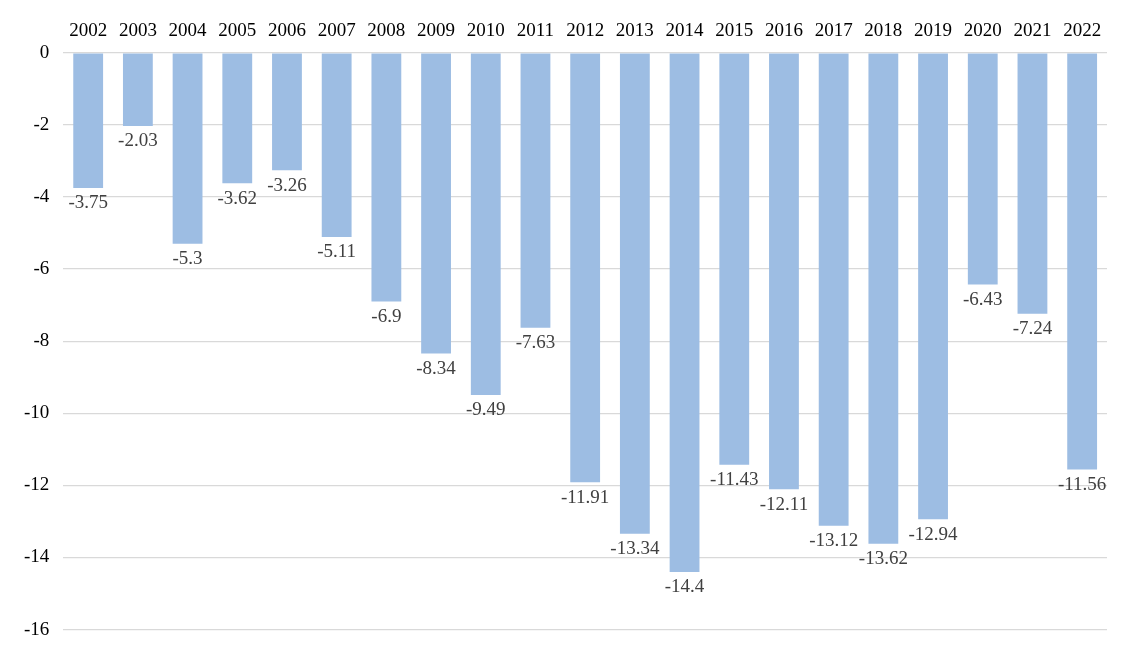 The image size is (1129, 655). What do you see at coordinates (138, 140) in the screenshot?
I see `data-label: -2.03` at bounding box center [138, 140].